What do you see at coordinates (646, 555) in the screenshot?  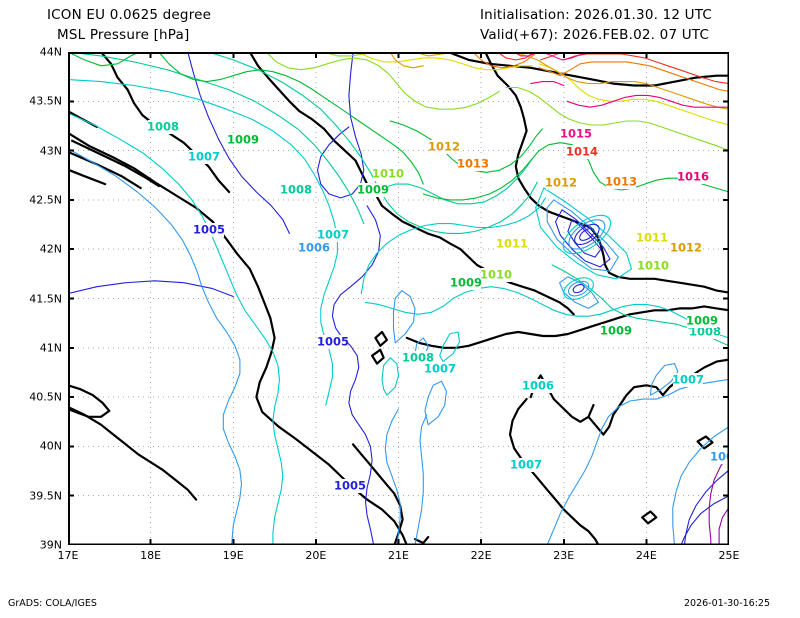 I see `x-axis-tick-label: 24E` at bounding box center [646, 555].